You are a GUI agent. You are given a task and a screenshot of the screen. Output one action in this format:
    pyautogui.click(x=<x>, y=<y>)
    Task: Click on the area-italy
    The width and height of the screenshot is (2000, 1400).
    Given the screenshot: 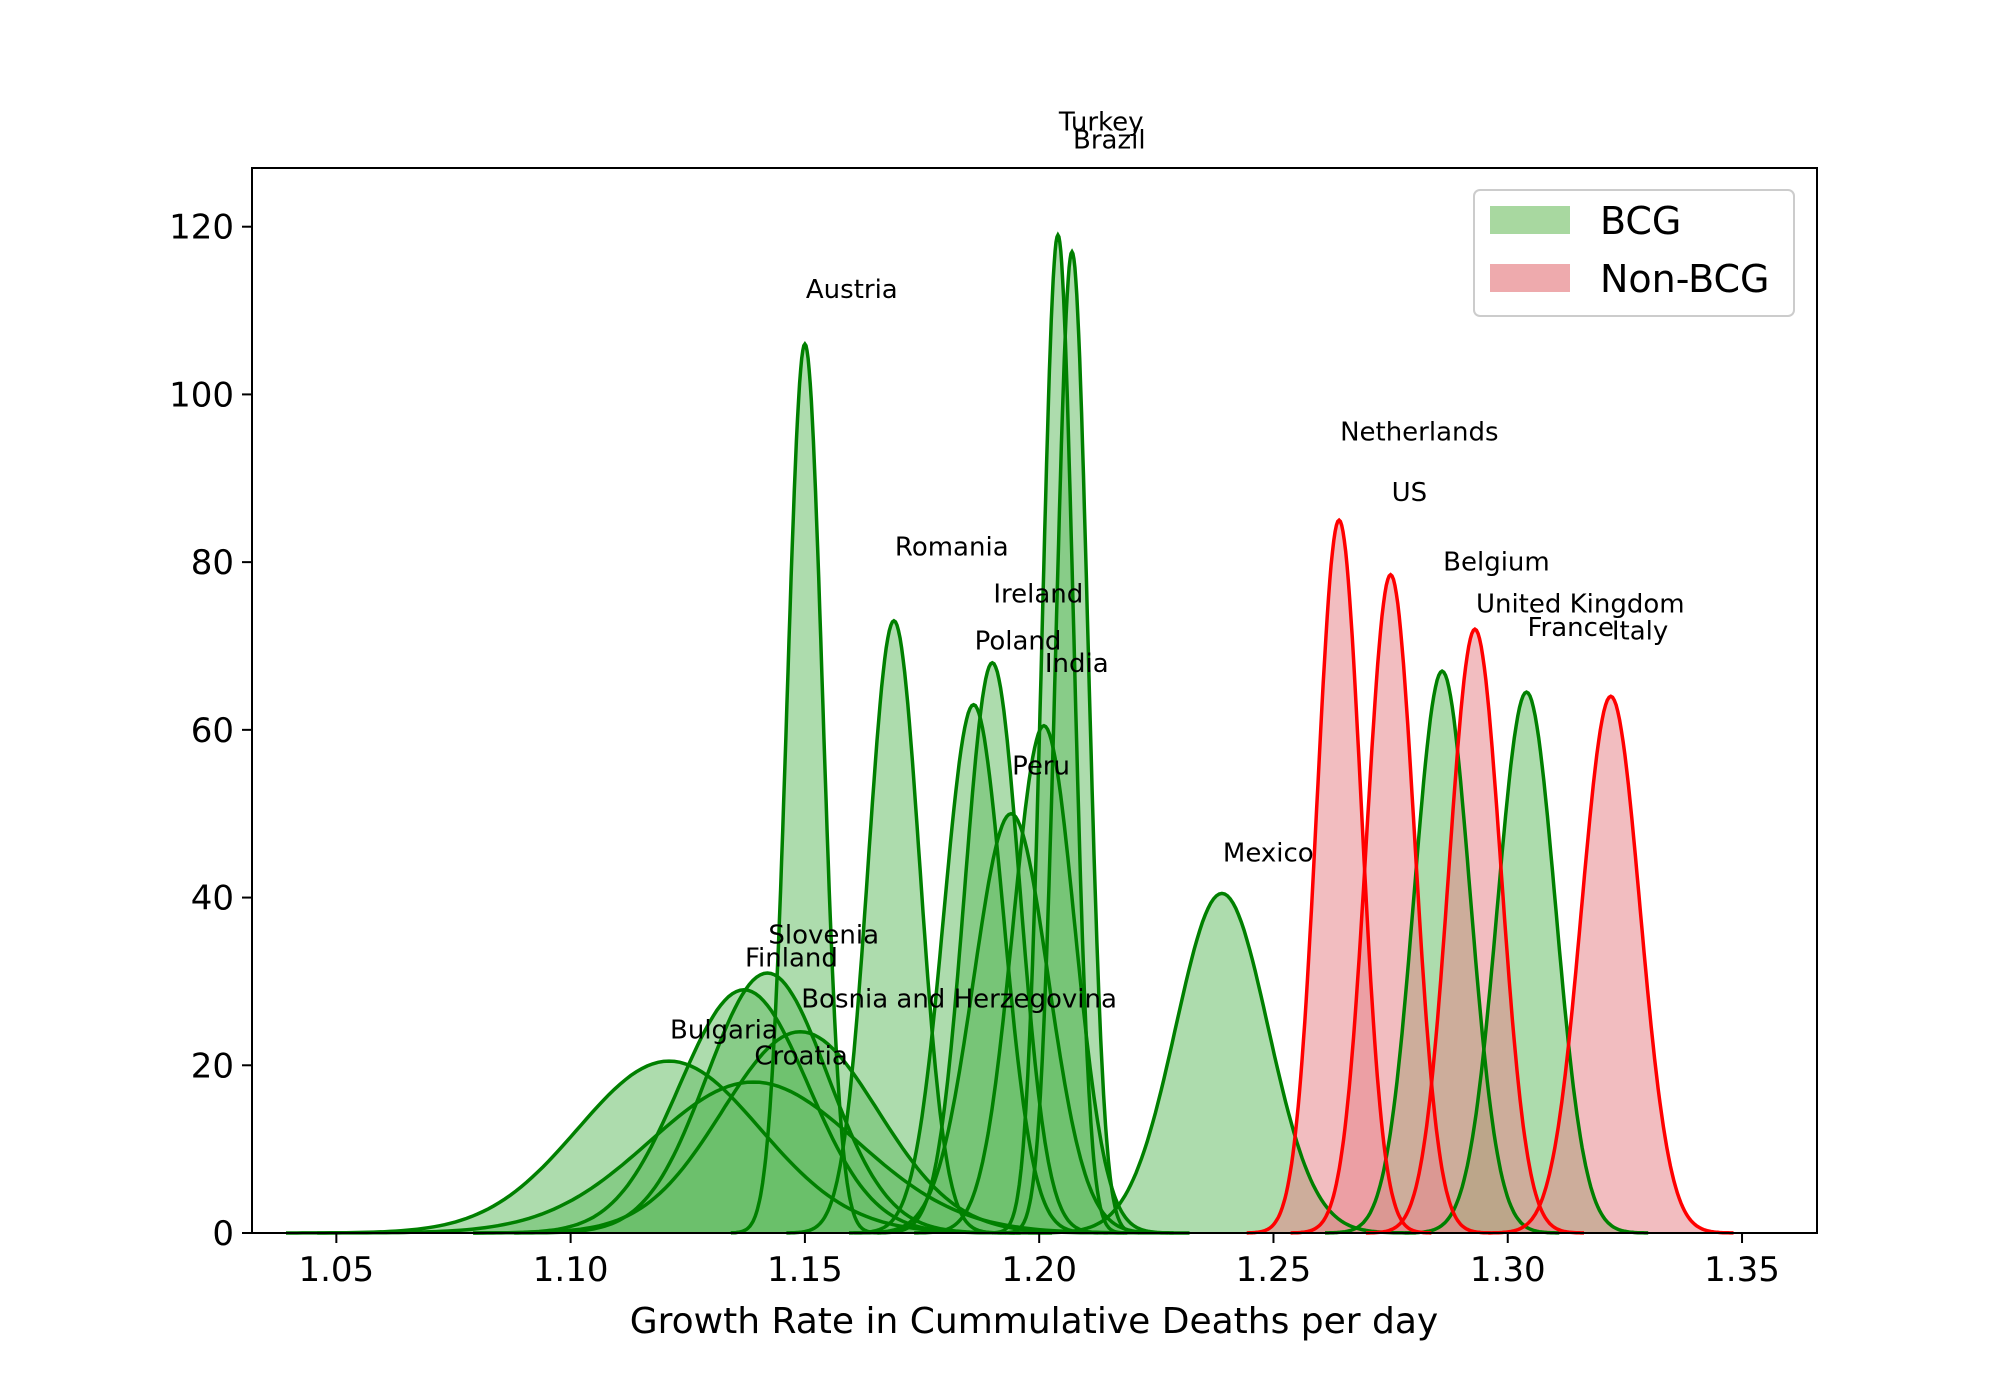 What is the action you would take?
    pyautogui.click(x=1611, y=964)
    